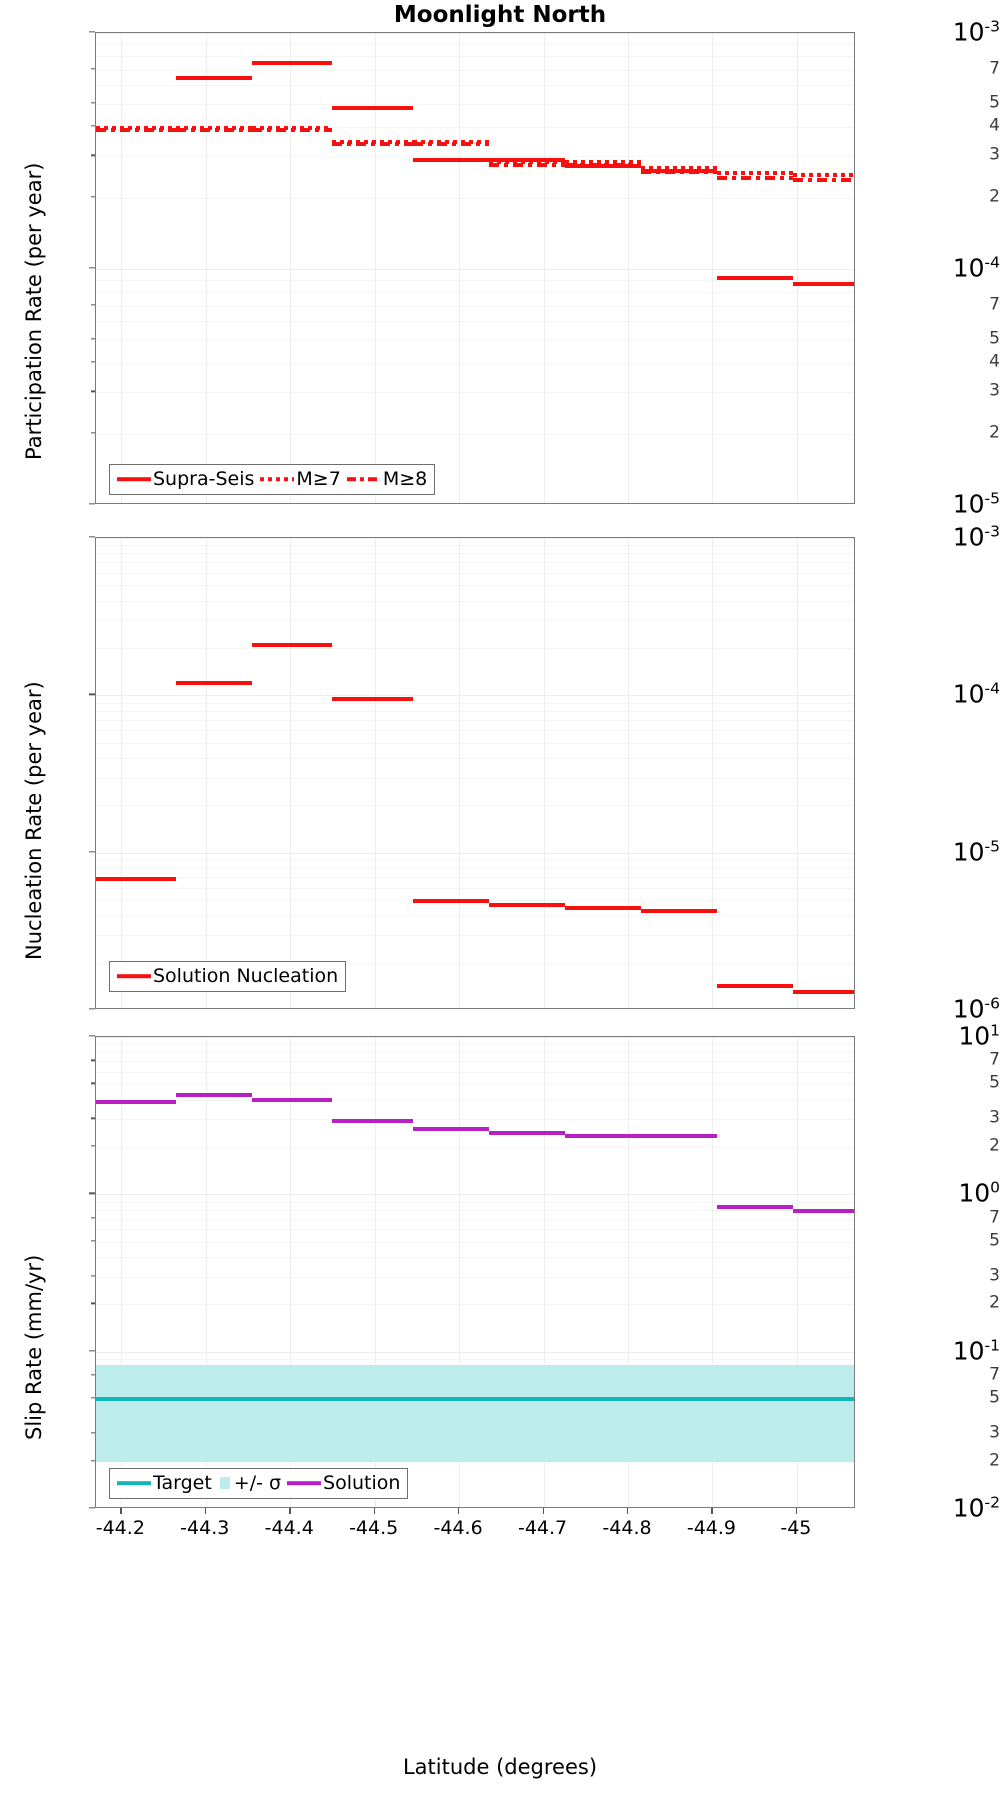  Describe the element at coordinates (289, 1528) in the screenshot. I see `x-tick-label: -44.4` at that location.